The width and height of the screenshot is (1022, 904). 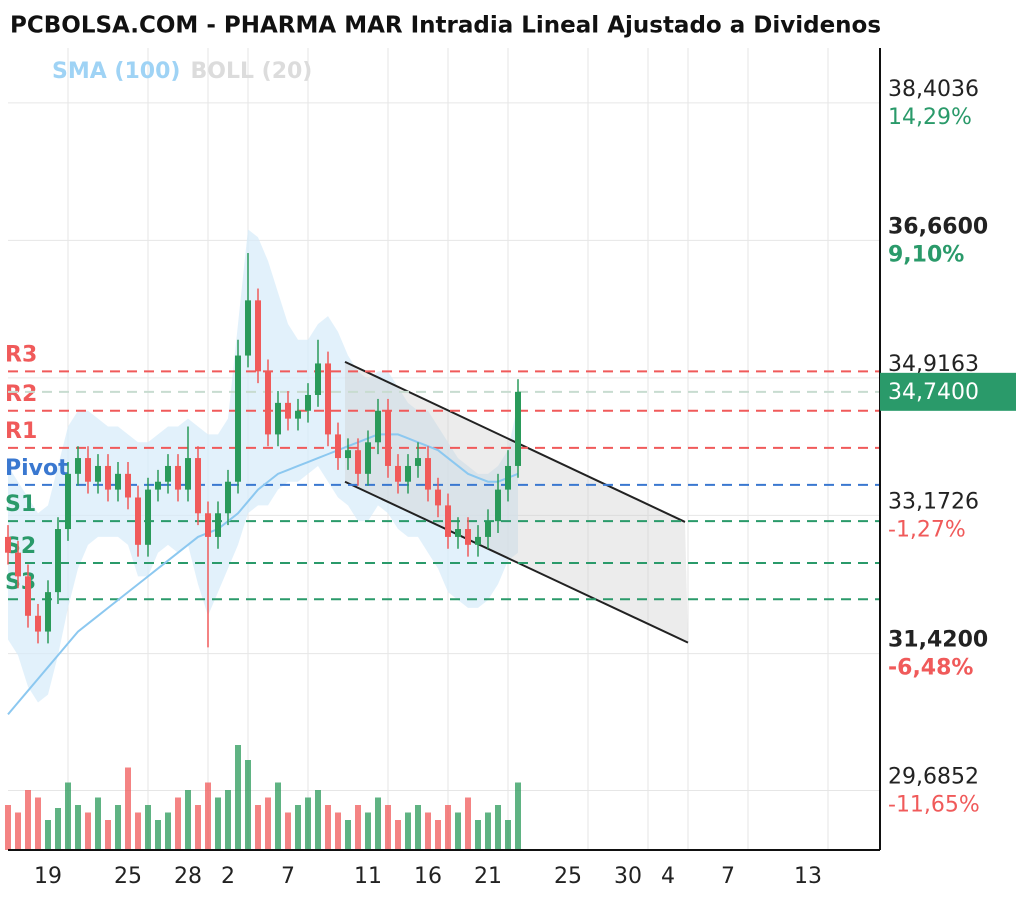 What do you see at coordinates (933, 89) in the screenshot?
I see `y-tick-label: 38,4036` at bounding box center [933, 89].